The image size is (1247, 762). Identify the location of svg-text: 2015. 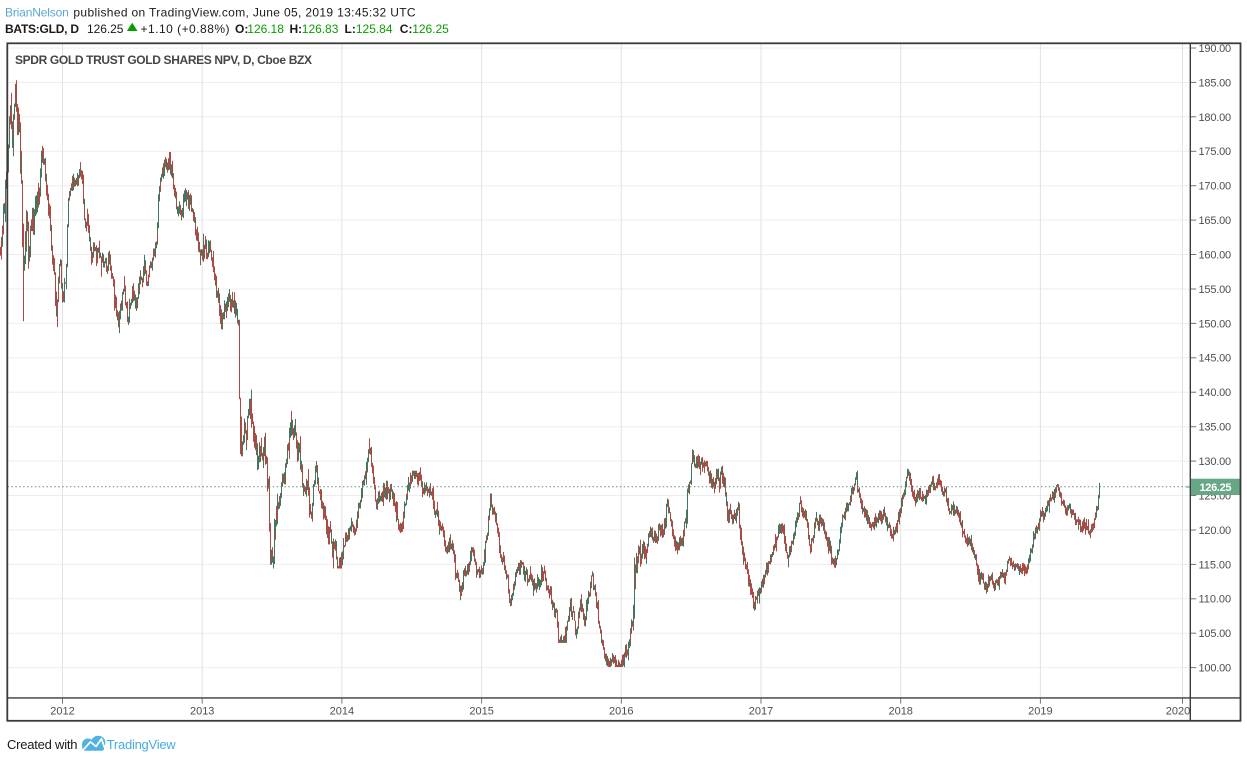
(481, 711).